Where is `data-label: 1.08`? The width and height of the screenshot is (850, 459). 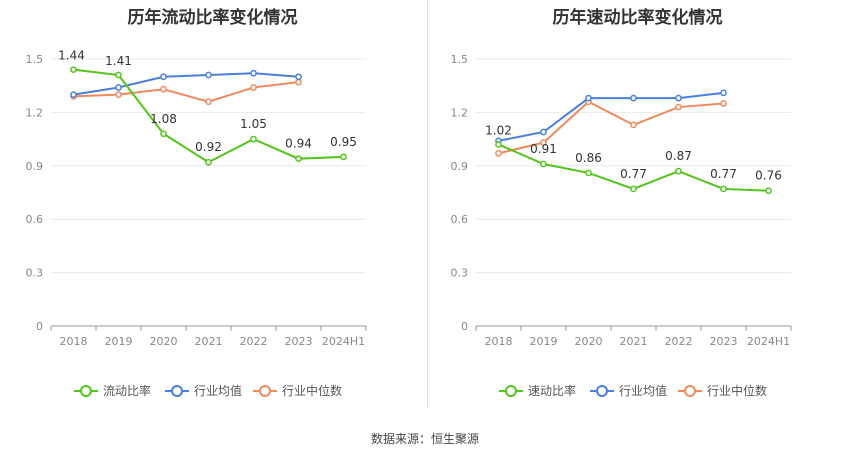
data-label: 1.08 is located at coordinates (163, 119).